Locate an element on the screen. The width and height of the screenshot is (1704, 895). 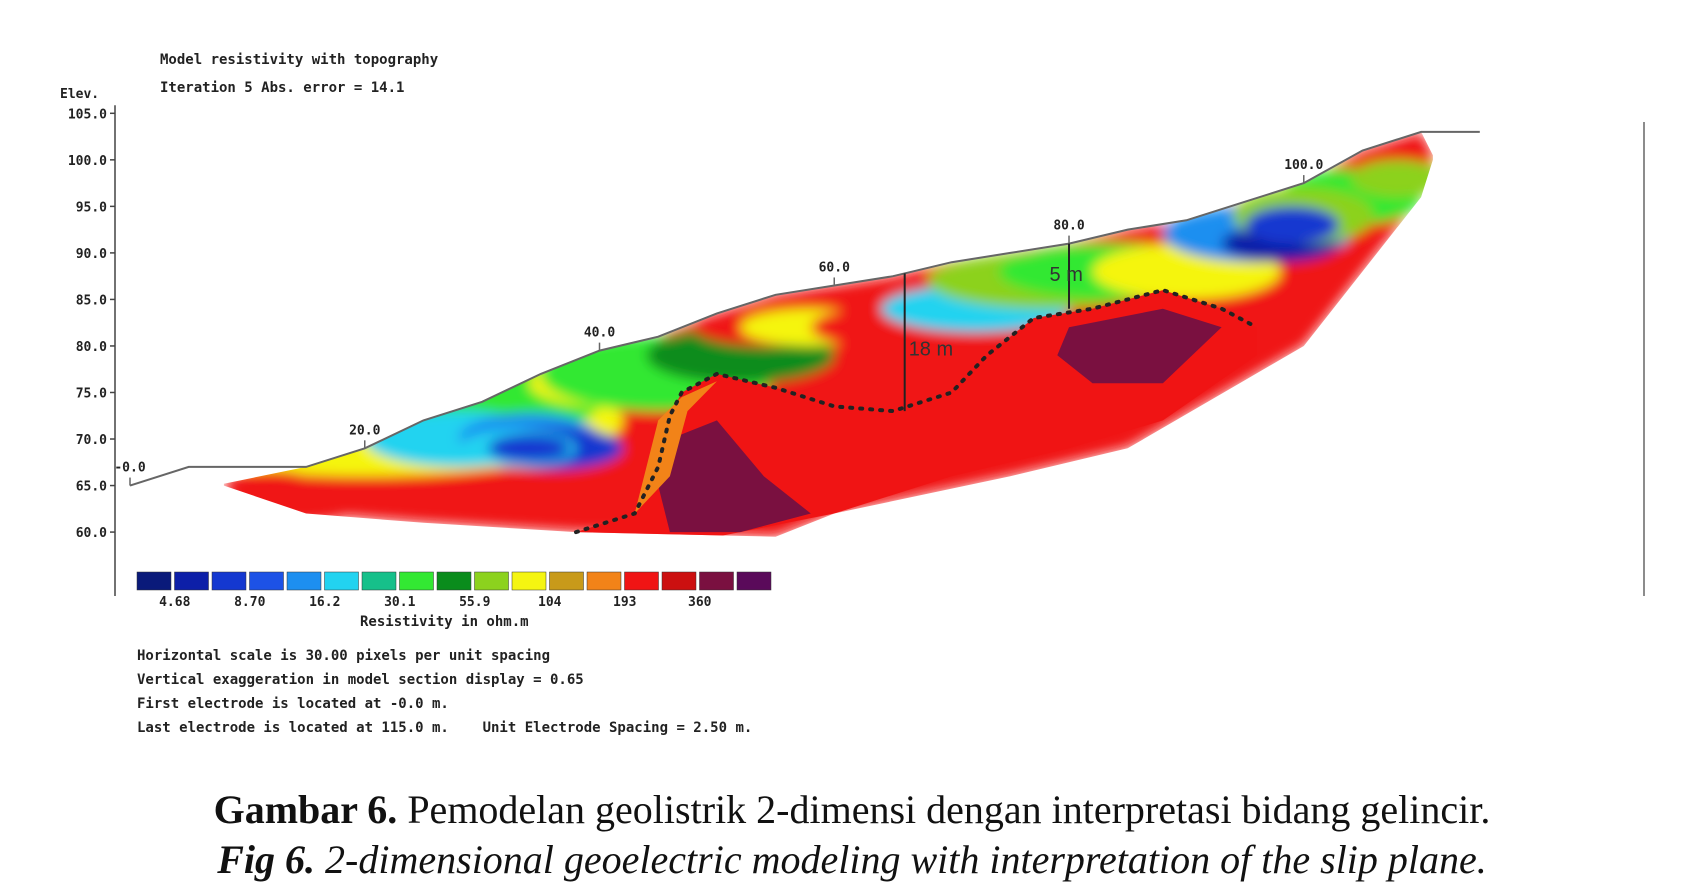
y-tick-label: 105.0 is located at coordinates (87, 114).